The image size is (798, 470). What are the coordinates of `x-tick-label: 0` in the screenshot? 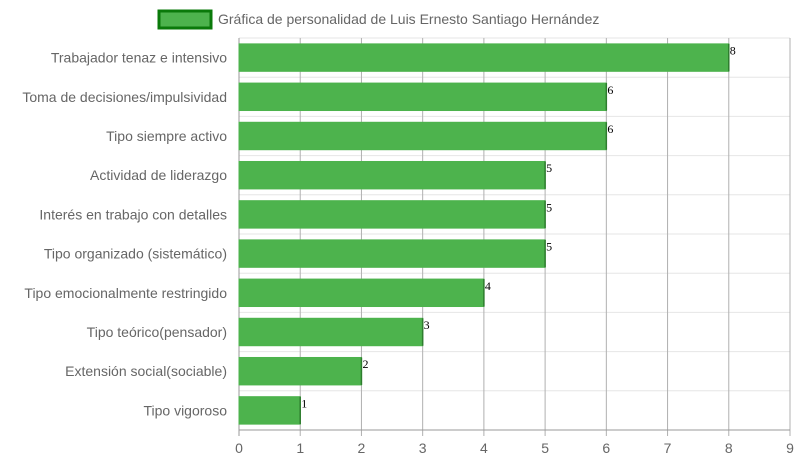 It's located at (239, 448).